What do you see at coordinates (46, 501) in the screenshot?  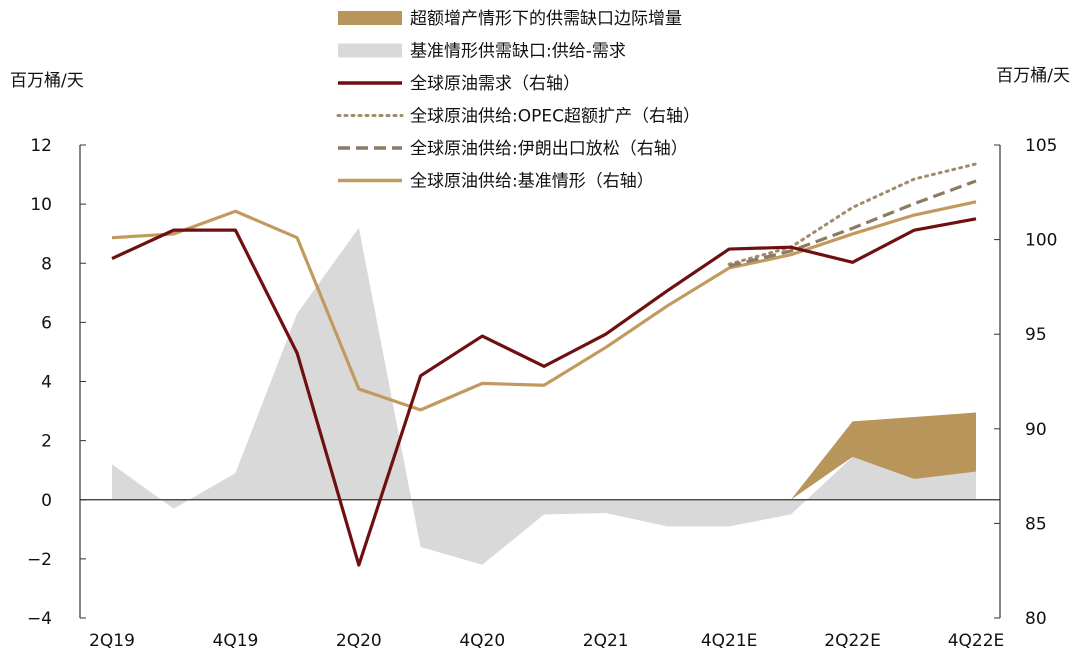 I see `left-tick-label: 0` at bounding box center [46, 501].